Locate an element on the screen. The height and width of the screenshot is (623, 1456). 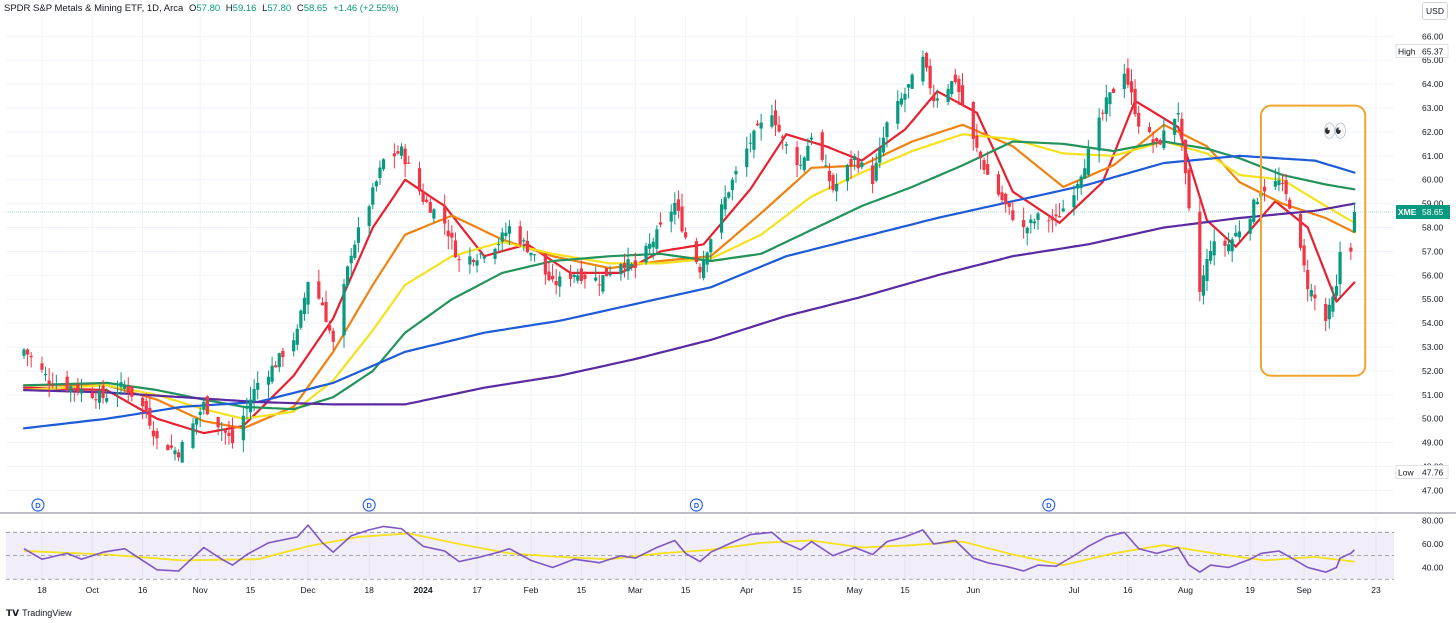
dividend-marker-label: D is located at coordinates (697, 505).